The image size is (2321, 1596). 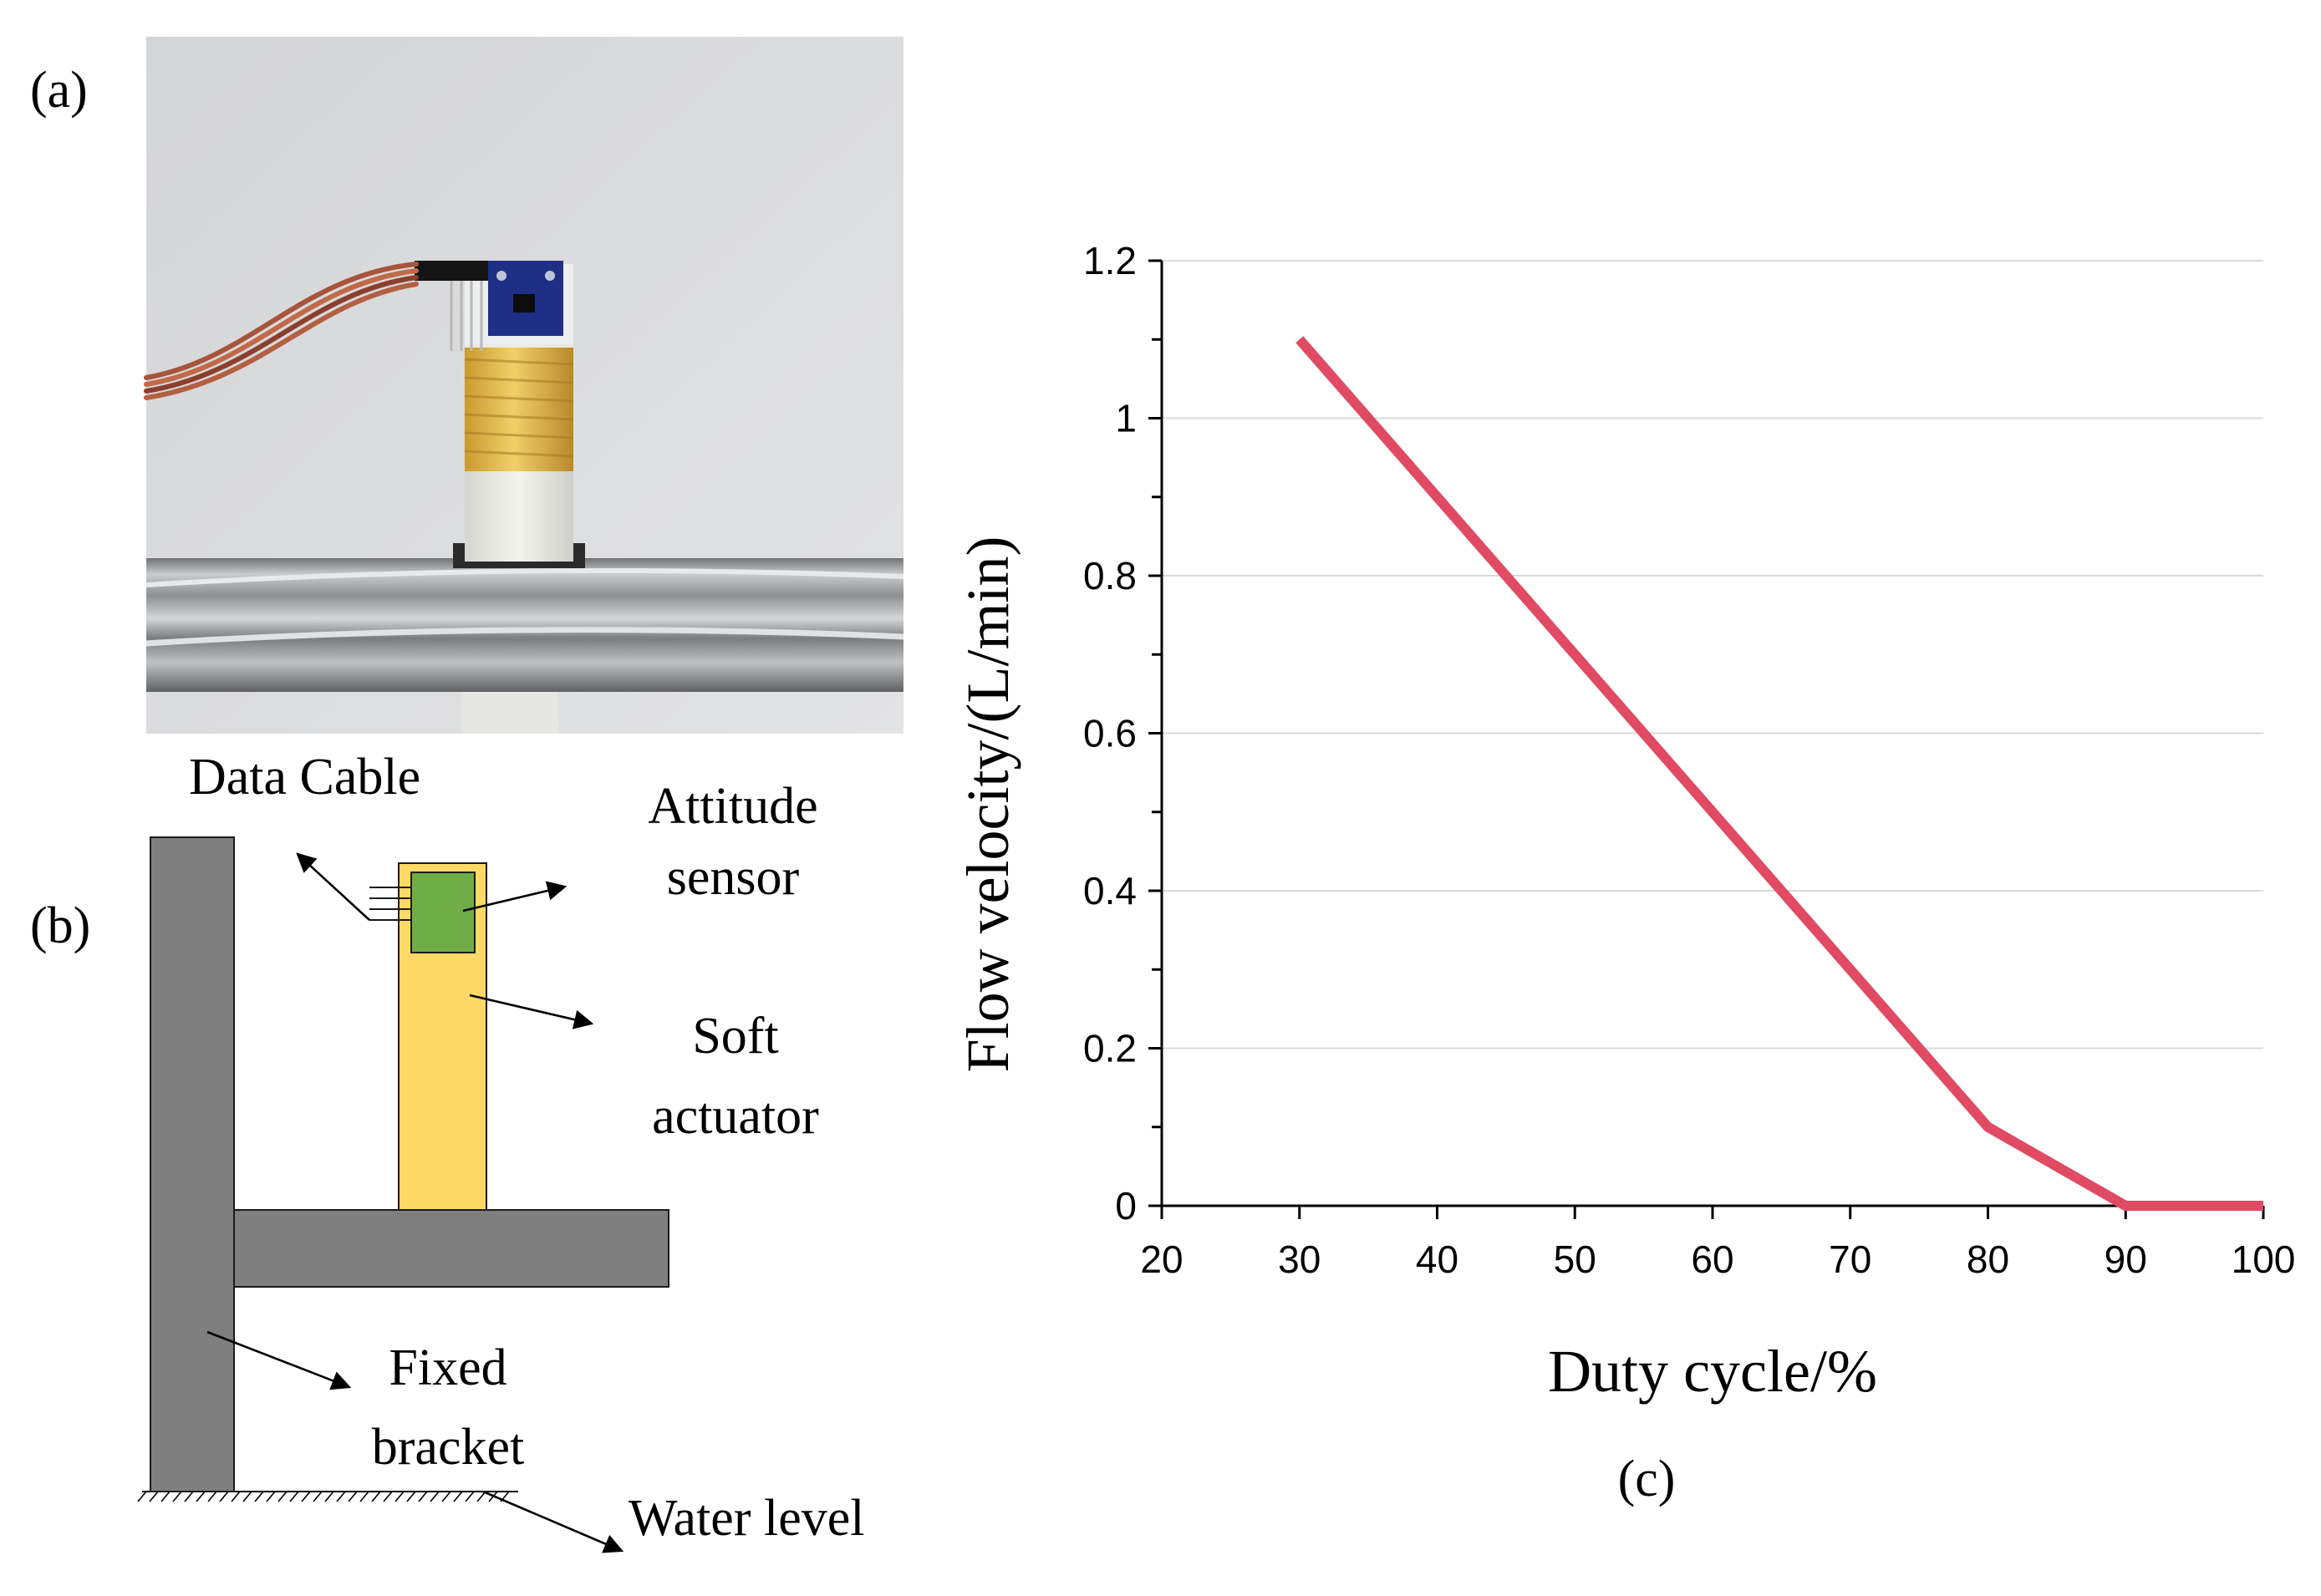 I want to click on y-axis-title: Flow velocity/(L/min), so click(x=988, y=804).